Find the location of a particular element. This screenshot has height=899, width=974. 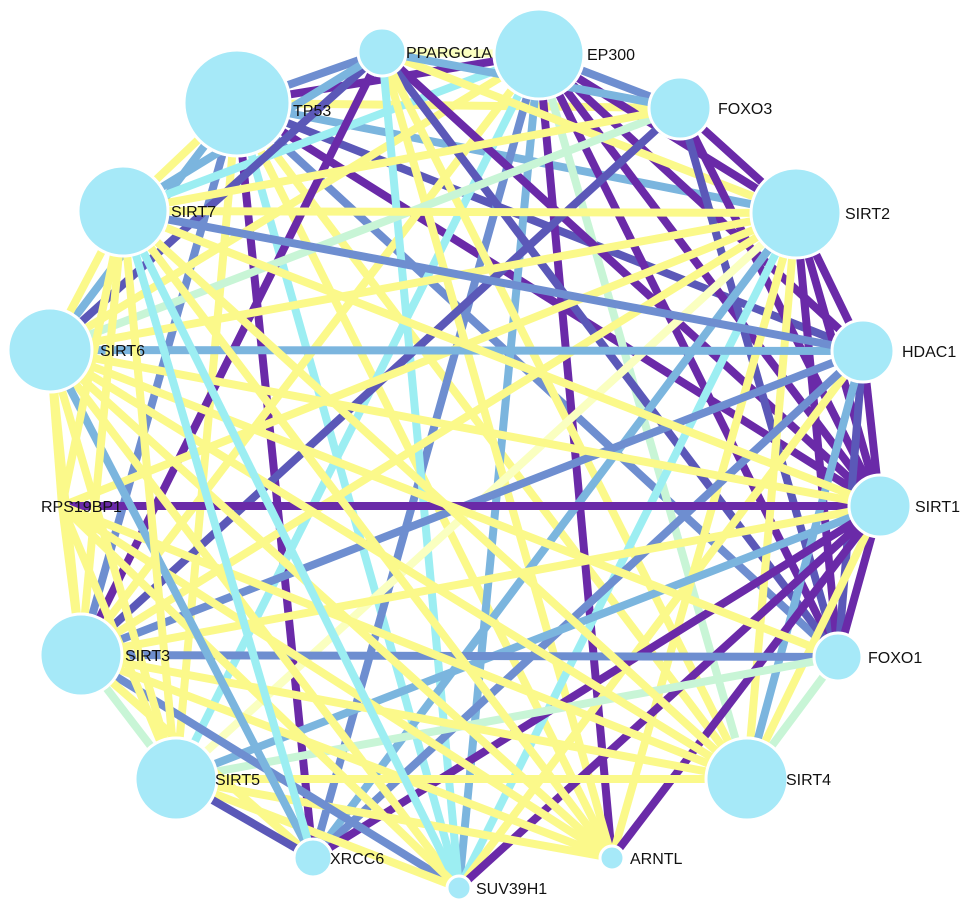

node-tp53 is located at coordinates (237, 103).